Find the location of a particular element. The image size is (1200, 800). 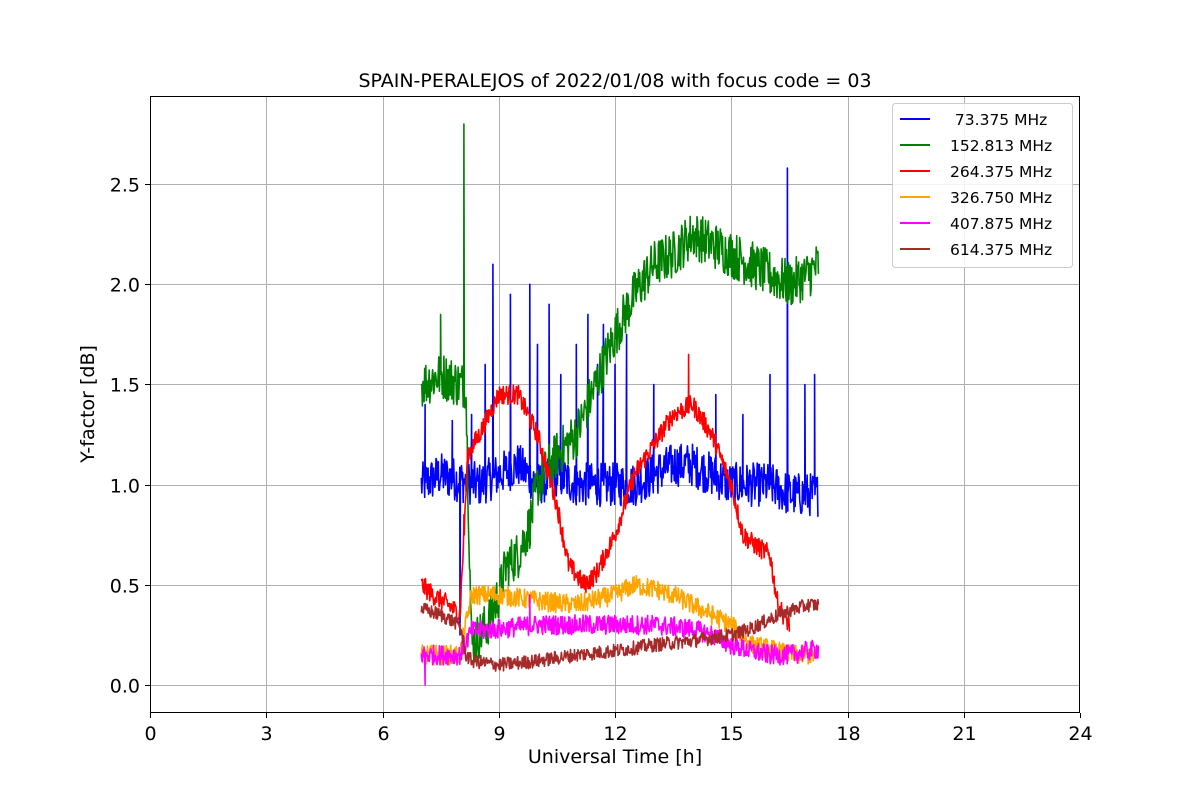

legend-box is located at coordinates (982, 185).